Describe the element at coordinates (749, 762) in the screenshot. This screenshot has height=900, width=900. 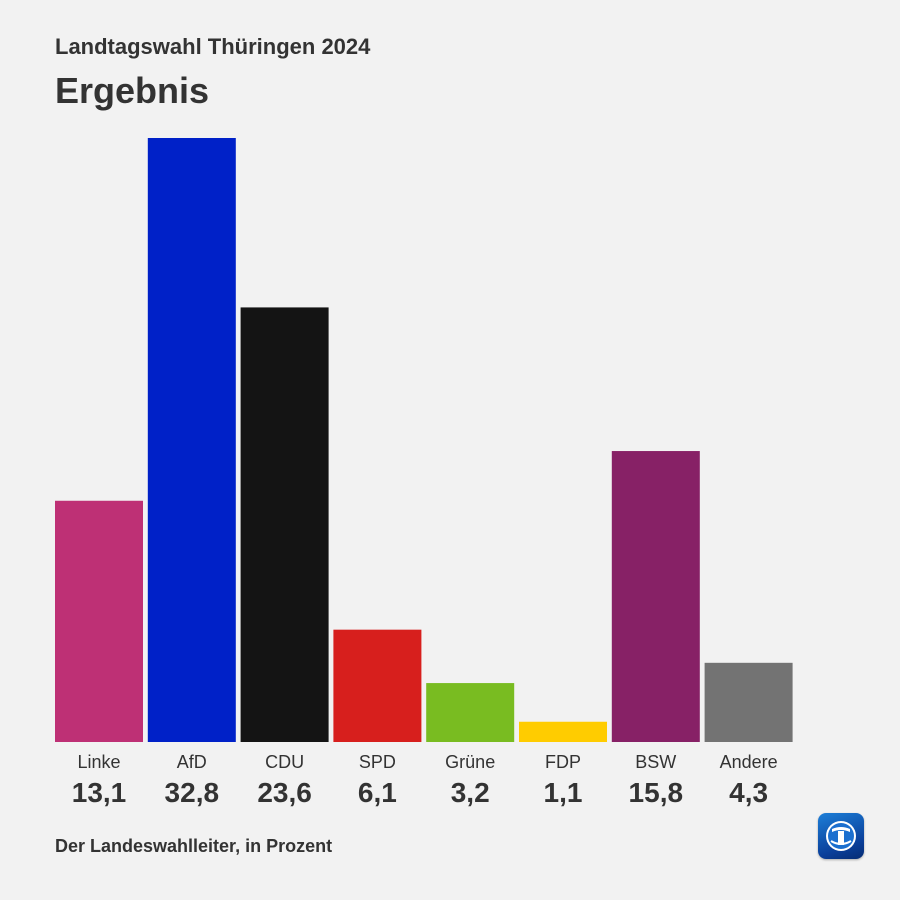
I see `category-label-andere: Andere` at that location.